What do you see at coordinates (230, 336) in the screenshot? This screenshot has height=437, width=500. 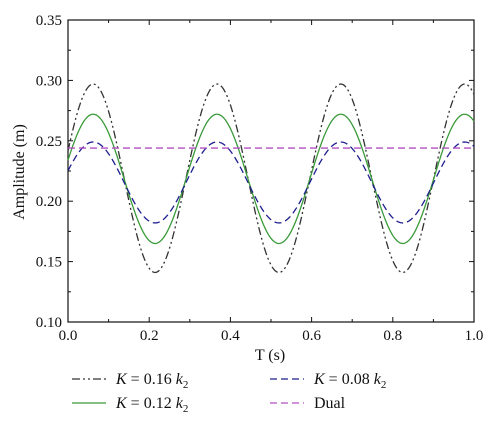 I see `x-tick-label: 0.4` at bounding box center [230, 336].